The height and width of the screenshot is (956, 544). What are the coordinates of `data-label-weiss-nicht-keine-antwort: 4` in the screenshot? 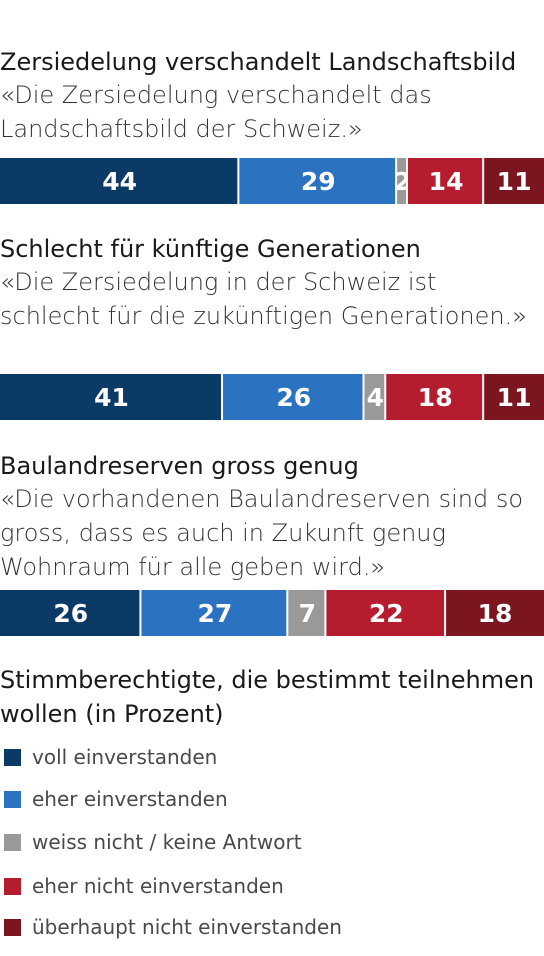 It's located at (375, 397).